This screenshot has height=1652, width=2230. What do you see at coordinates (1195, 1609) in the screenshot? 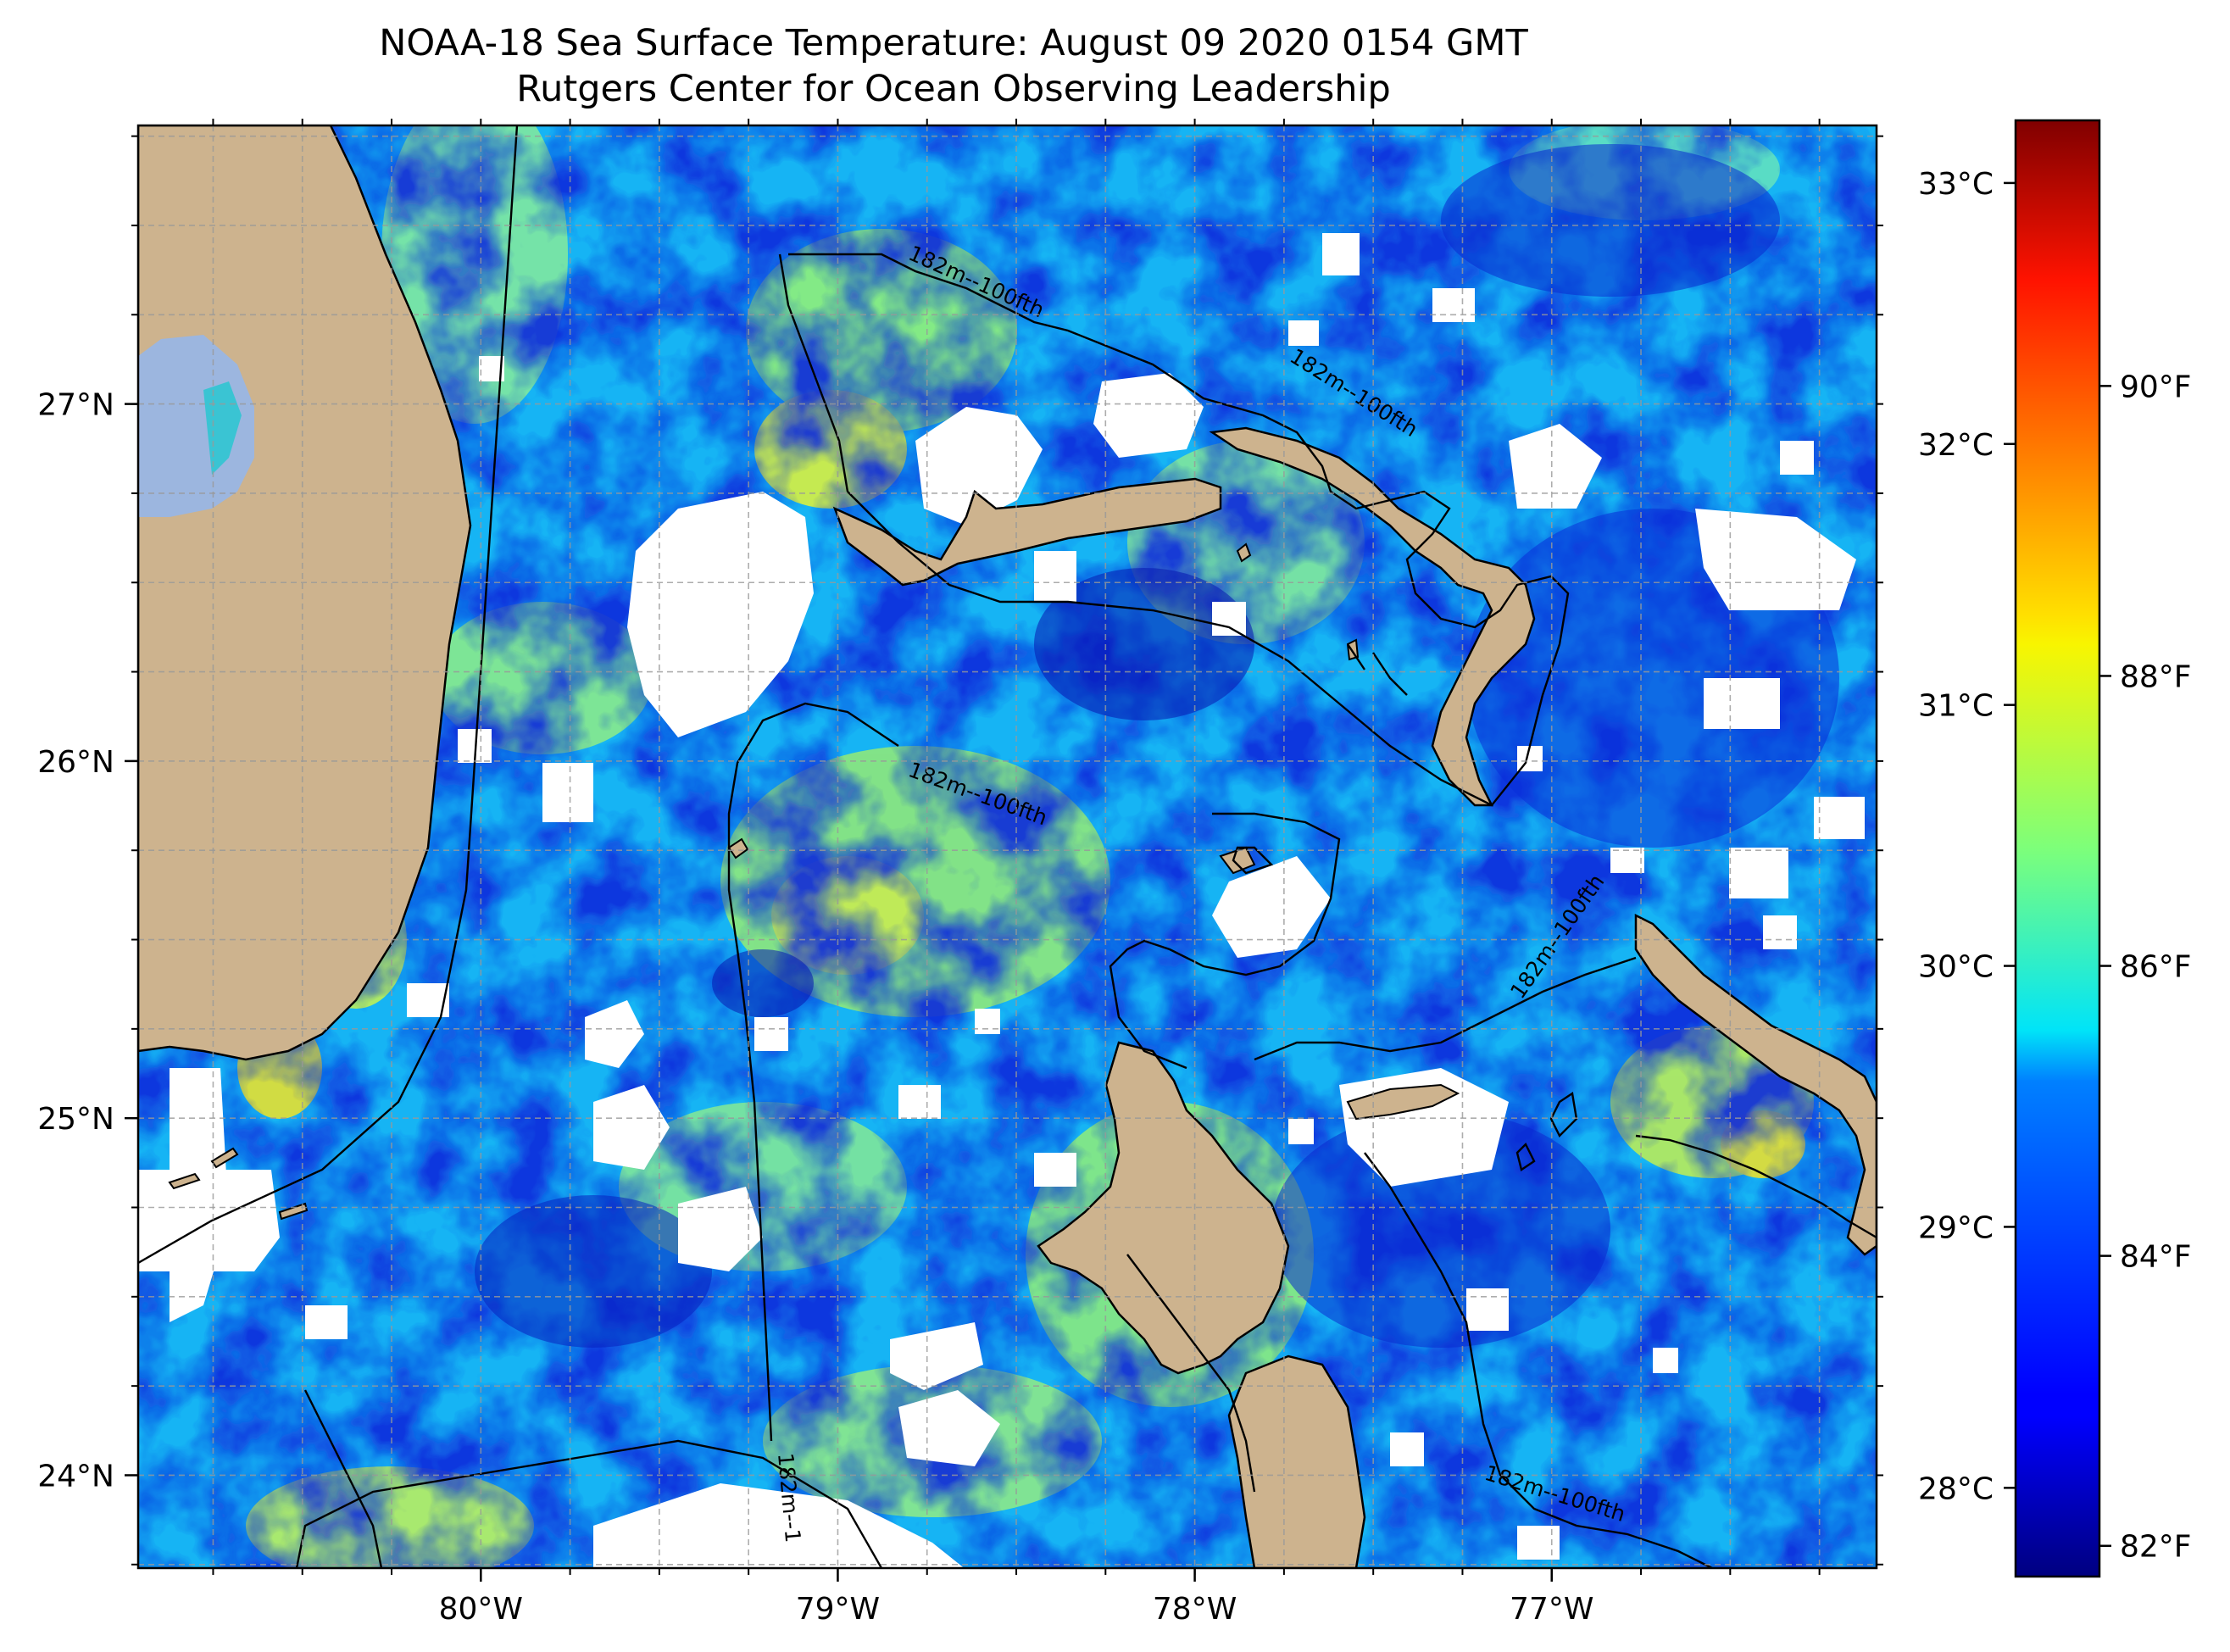
I see `longitude-label: 78°W` at bounding box center [1195, 1609].